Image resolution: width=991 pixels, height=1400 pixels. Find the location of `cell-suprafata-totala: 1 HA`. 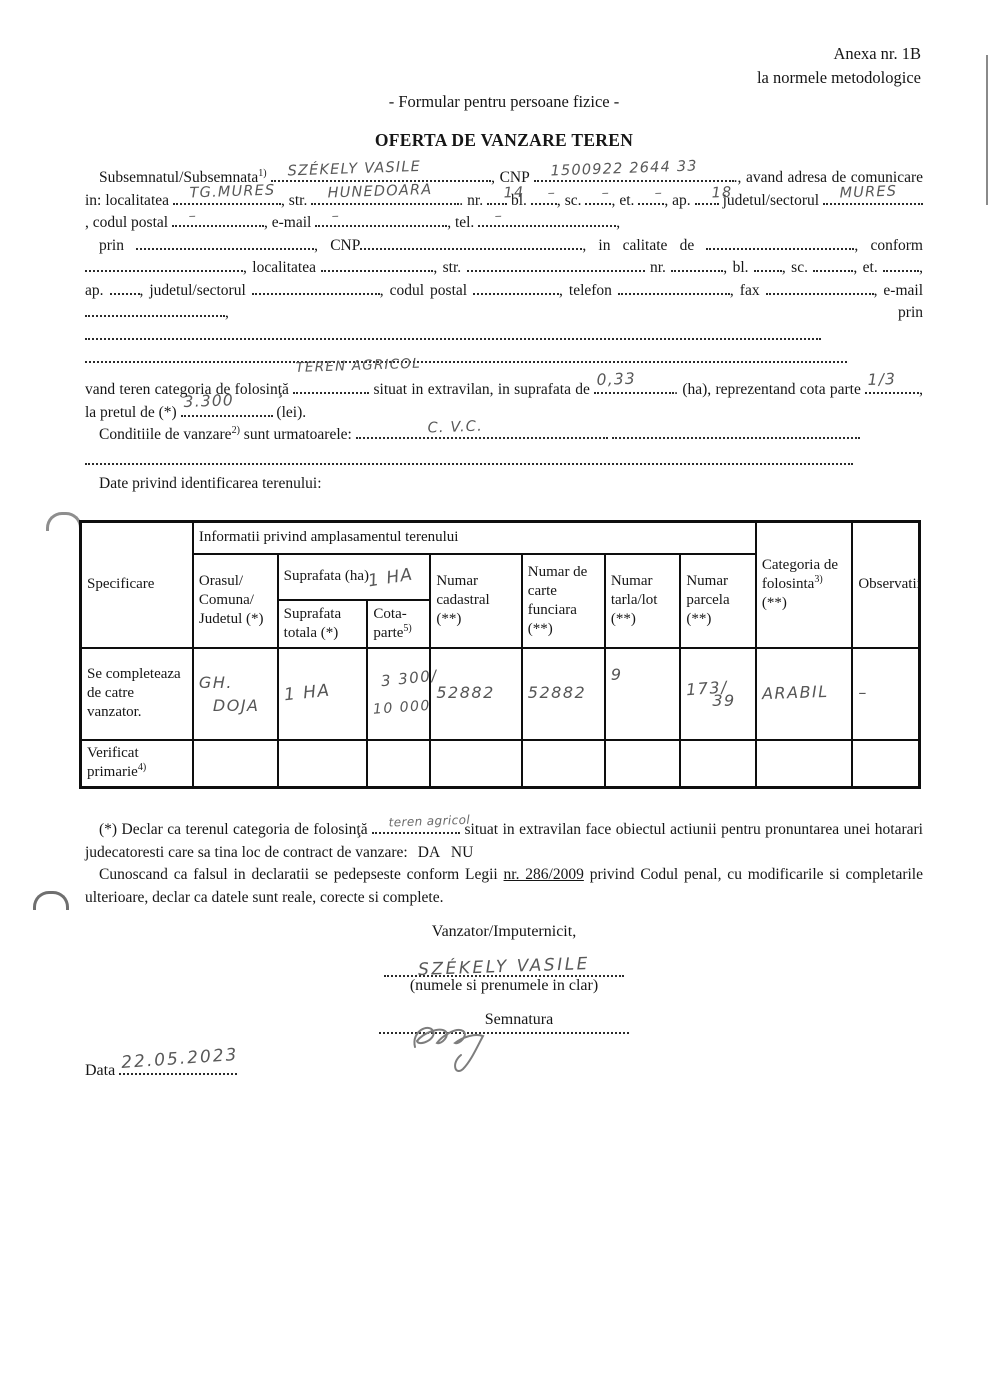

cell-suprafata-totala: 1 HA is located at coordinates (322, 693).